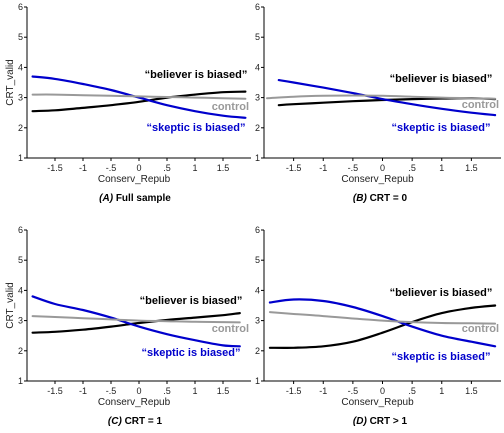  What do you see at coordinates (387, 421) in the screenshot?
I see `panel-caption-text: CRT > 1` at bounding box center [387, 421].